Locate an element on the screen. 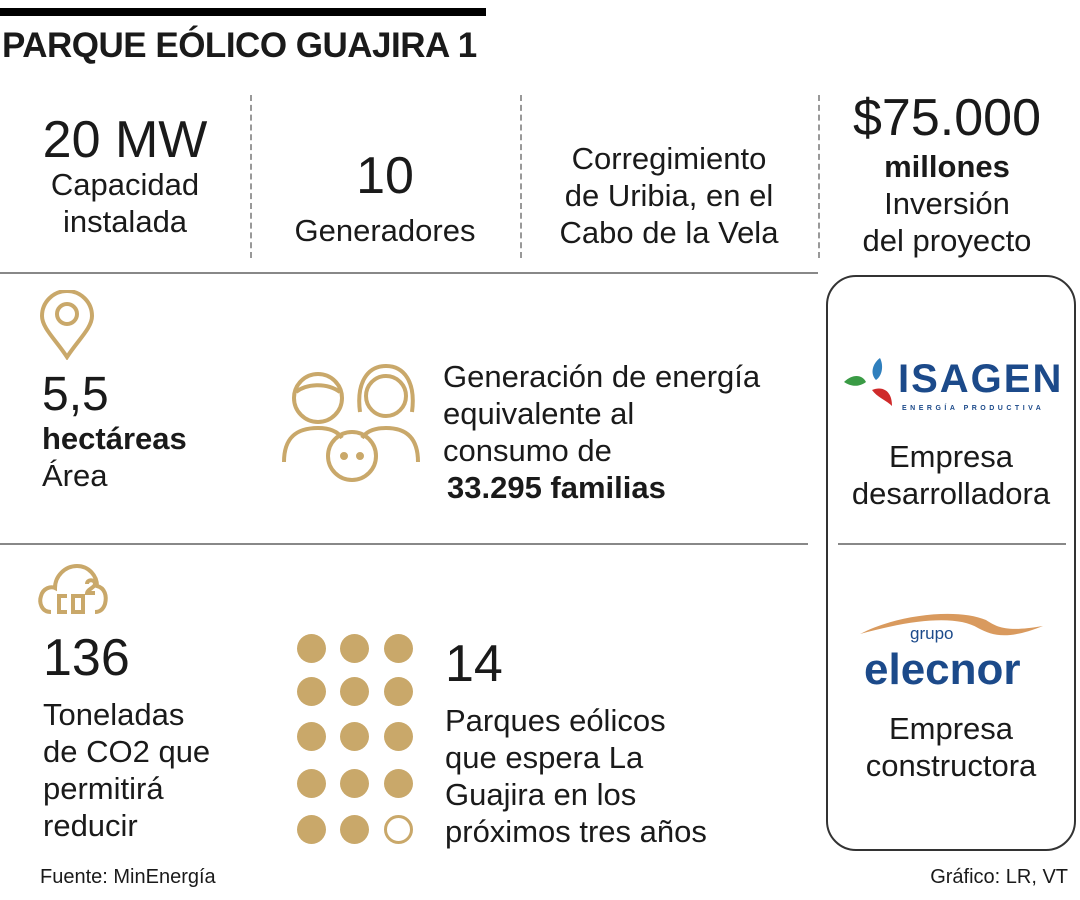  companies-box is located at coordinates (951, 563).